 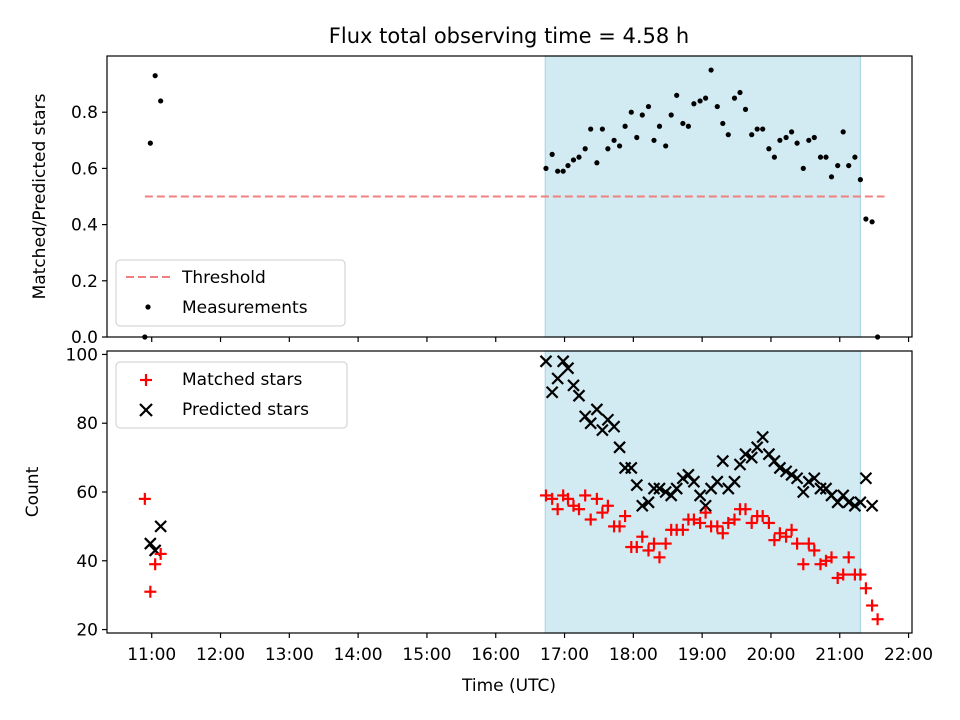 What do you see at coordinates (82, 355) in the screenshot?
I see `y-tick-label: 100` at bounding box center [82, 355].